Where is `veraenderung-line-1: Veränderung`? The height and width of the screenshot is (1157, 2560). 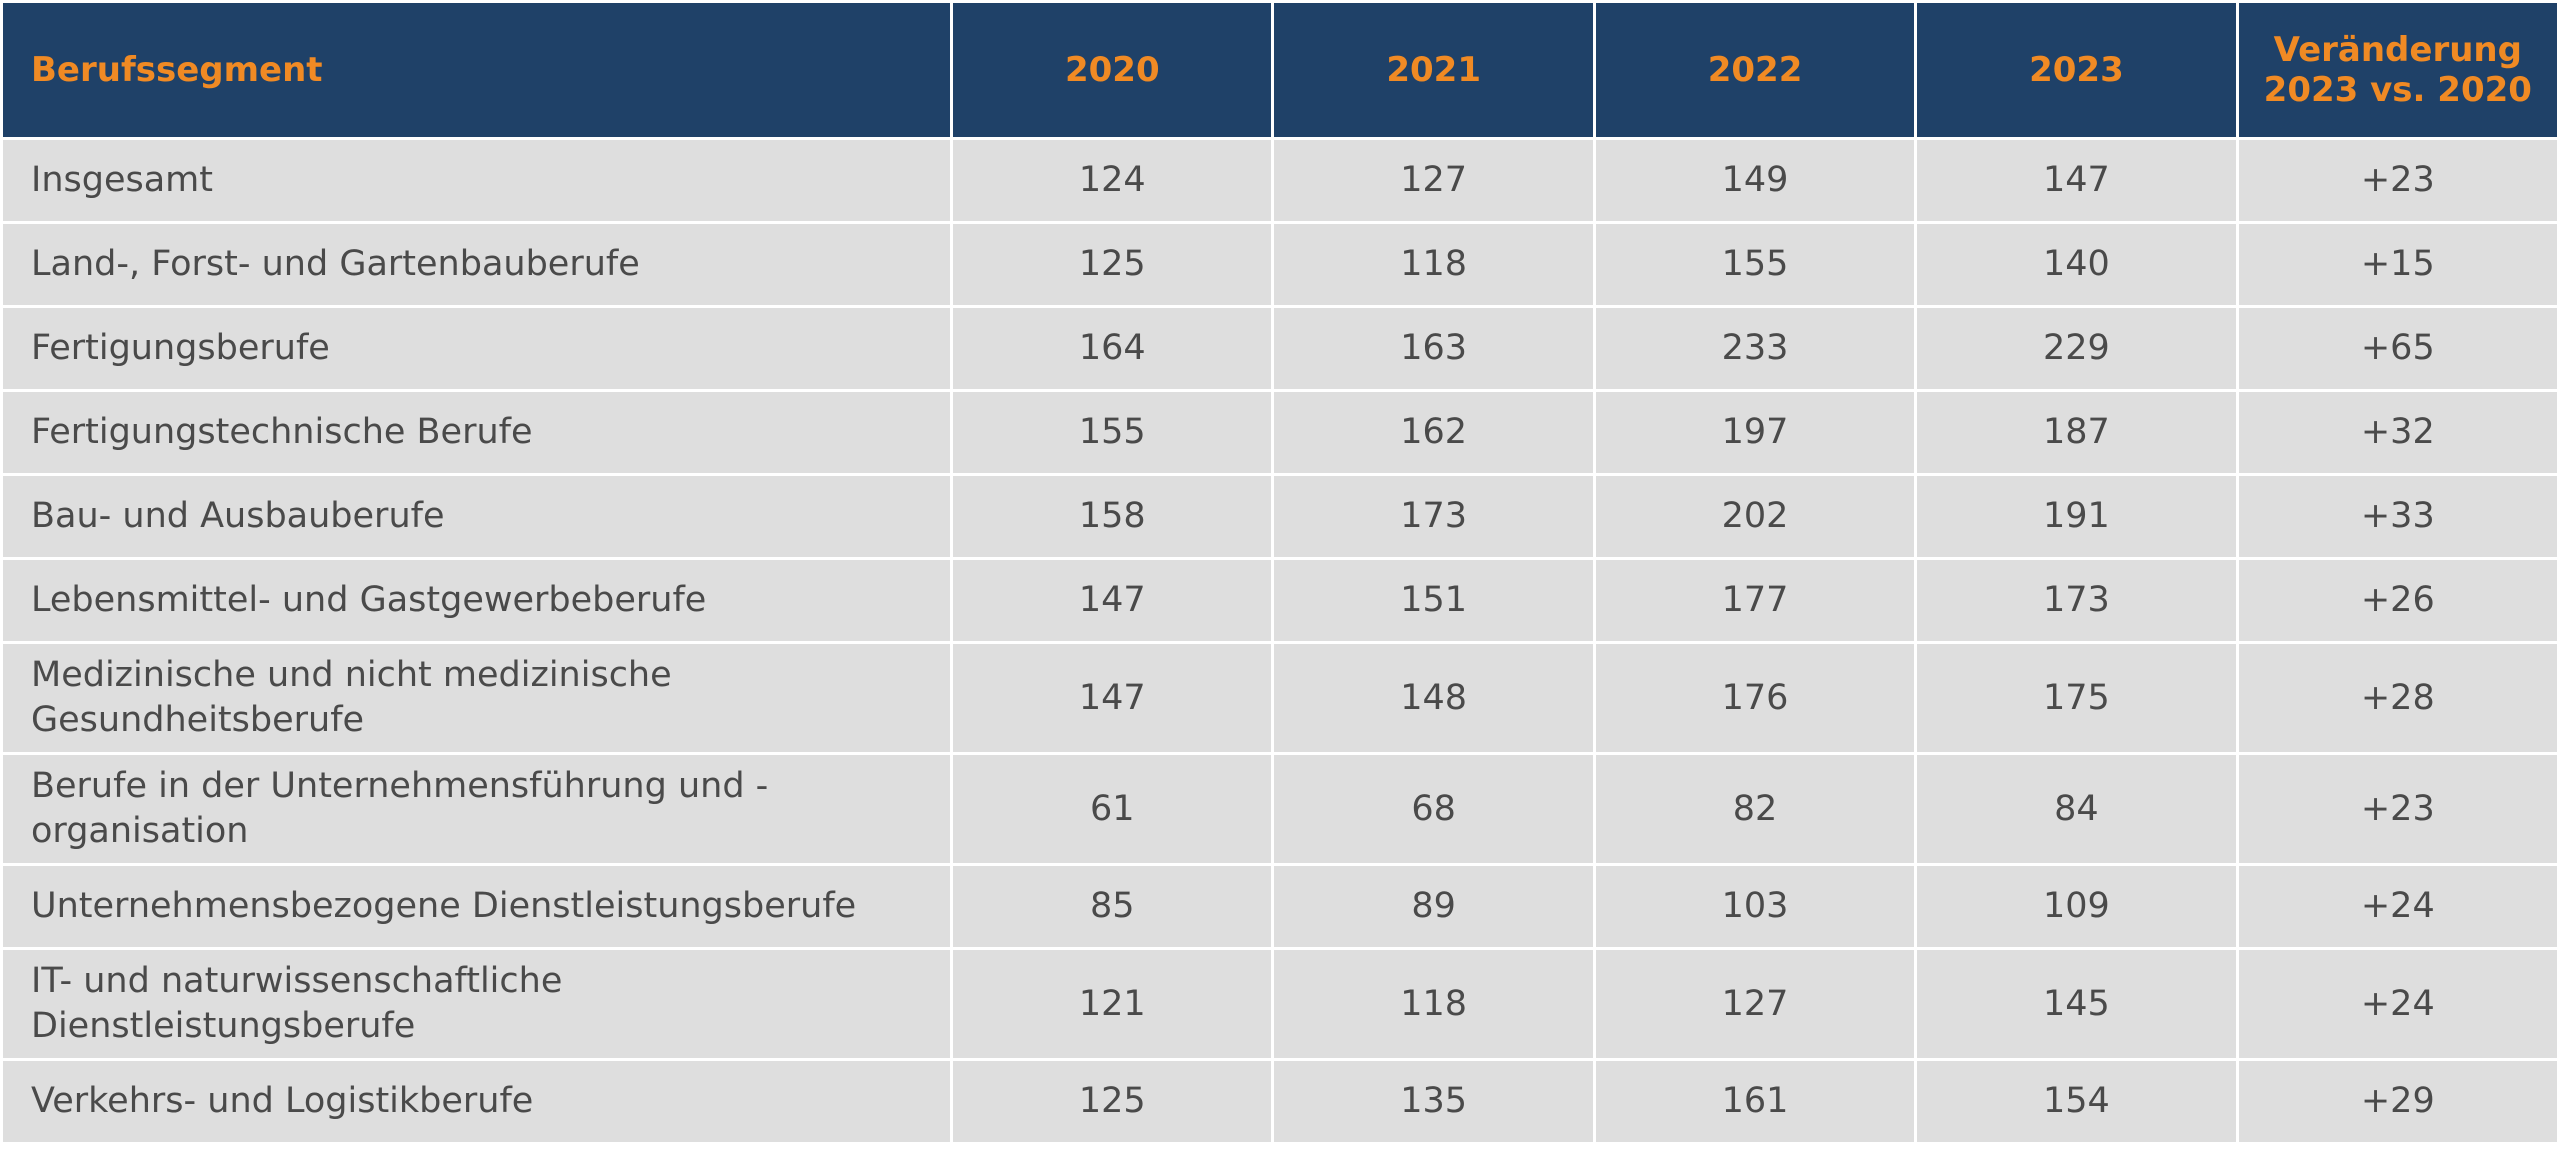
veraenderung-line-1: Veränderung is located at coordinates (2397, 50).